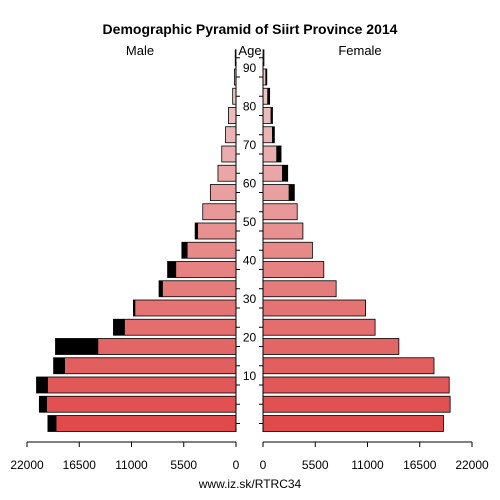 The image size is (500, 500). I want to click on female-excess-95+, so click(263, 57).